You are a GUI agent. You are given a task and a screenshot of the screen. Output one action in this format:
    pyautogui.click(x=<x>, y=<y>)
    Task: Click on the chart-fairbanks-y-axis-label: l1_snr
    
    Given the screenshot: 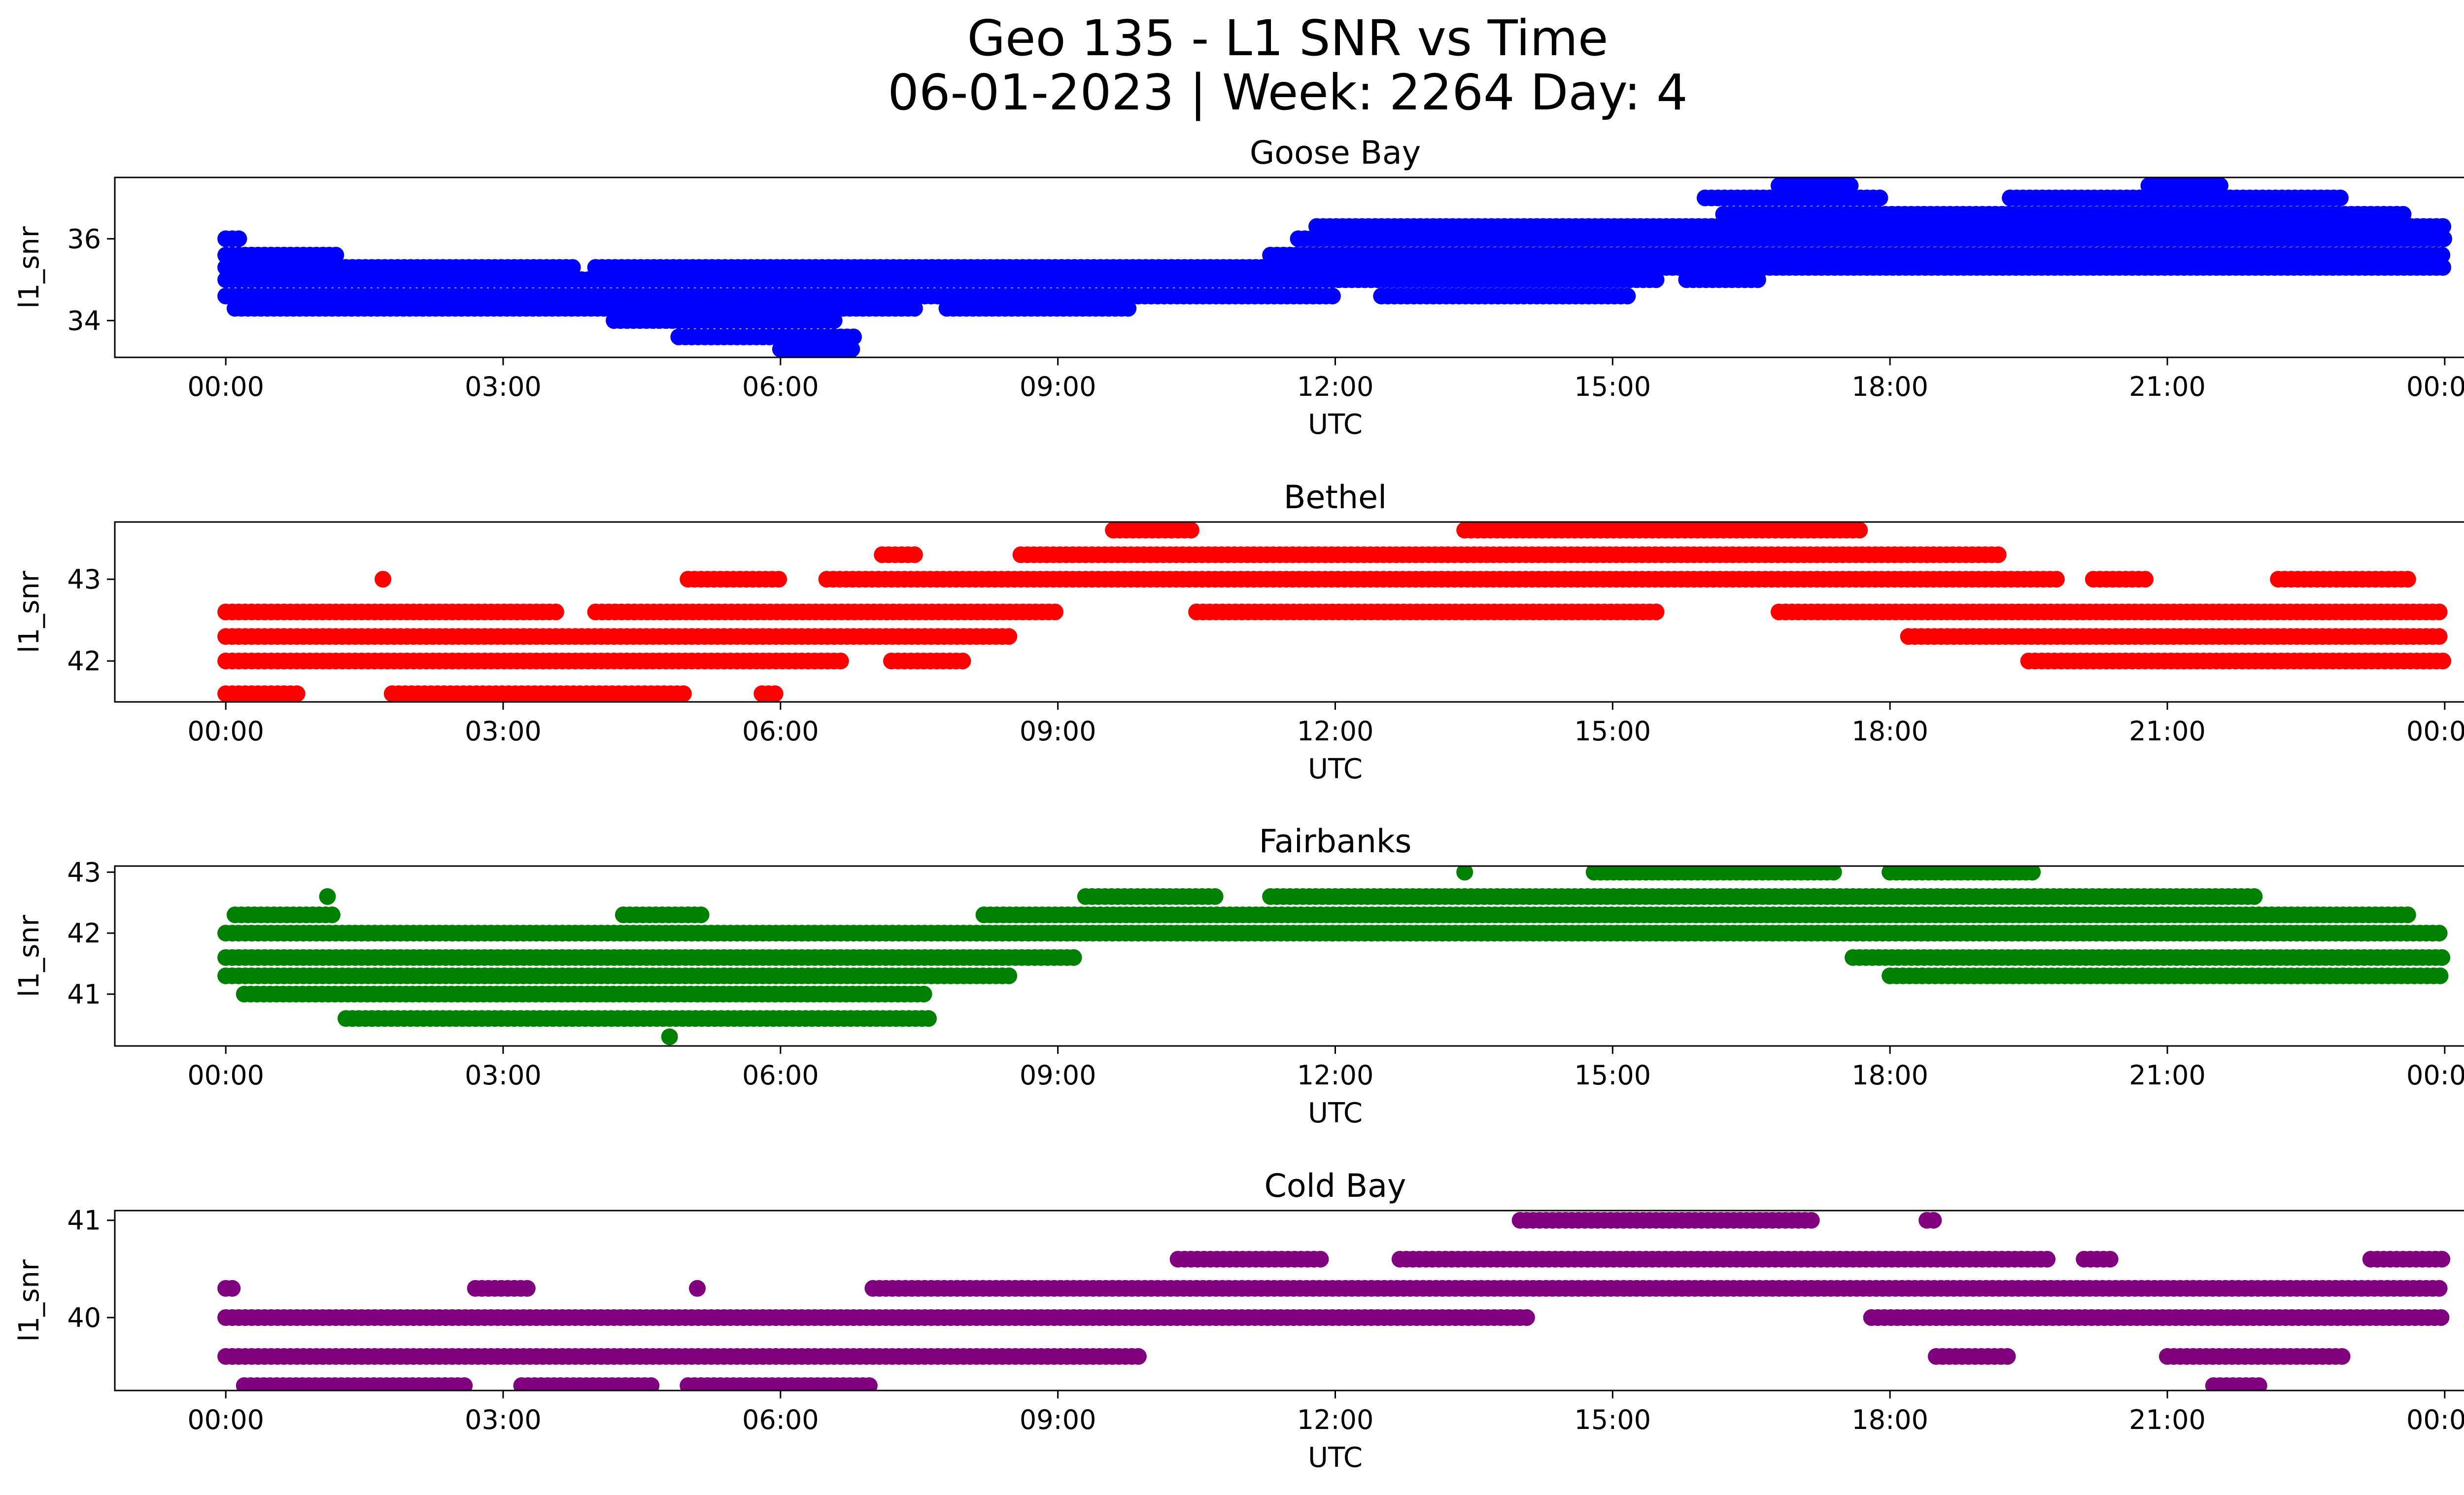 What is the action you would take?
    pyautogui.click(x=29, y=955)
    